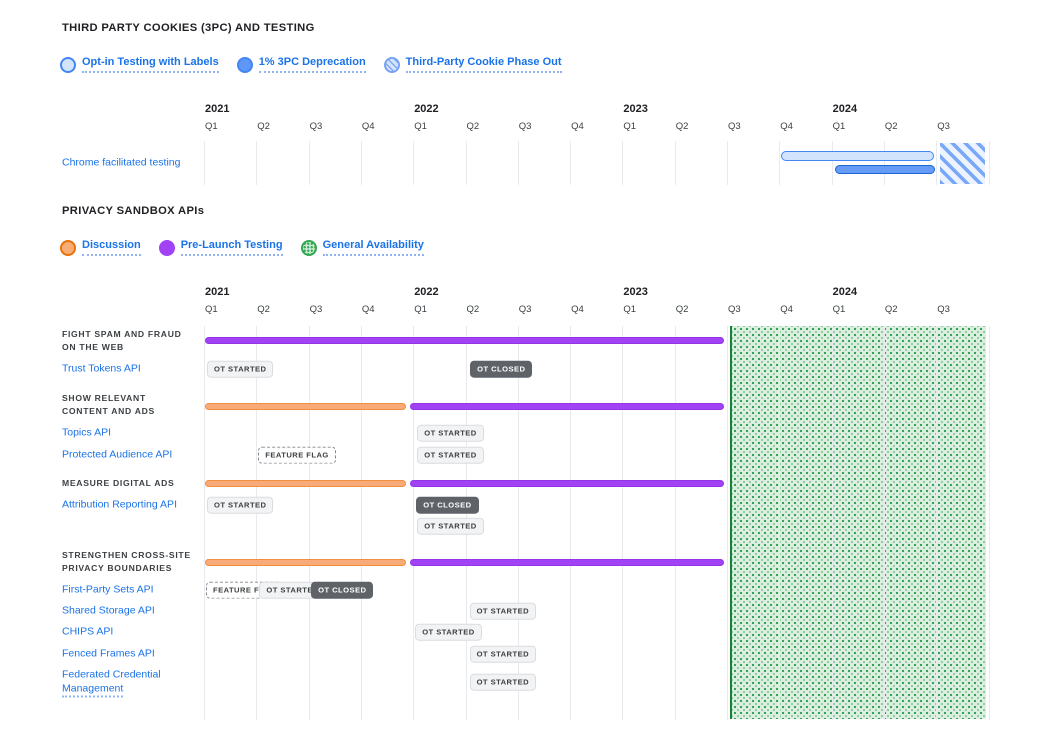  Describe the element at coordinates (104, 398) in the screenshot. I see `section-header-line: SHOW RELEVANT` at that location.